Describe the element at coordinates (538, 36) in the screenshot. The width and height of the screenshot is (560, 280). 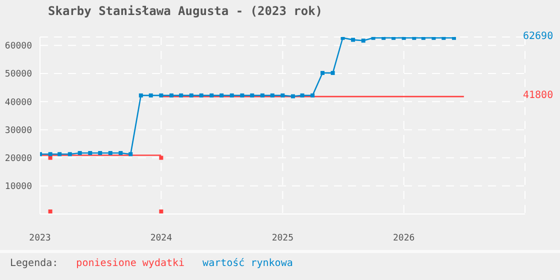
I see `annotation: 62690` at that location.